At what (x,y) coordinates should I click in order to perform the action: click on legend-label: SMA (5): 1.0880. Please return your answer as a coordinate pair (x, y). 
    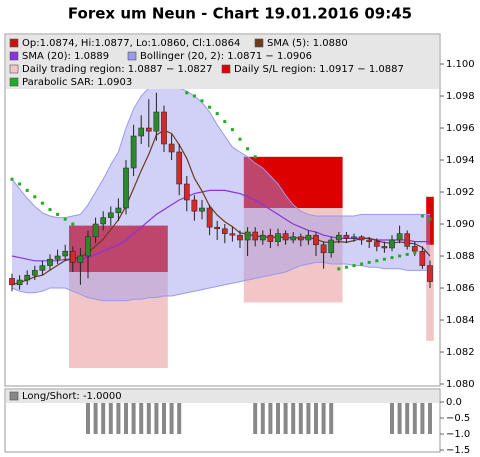
    Looking at the image, I should click on (307, 43).